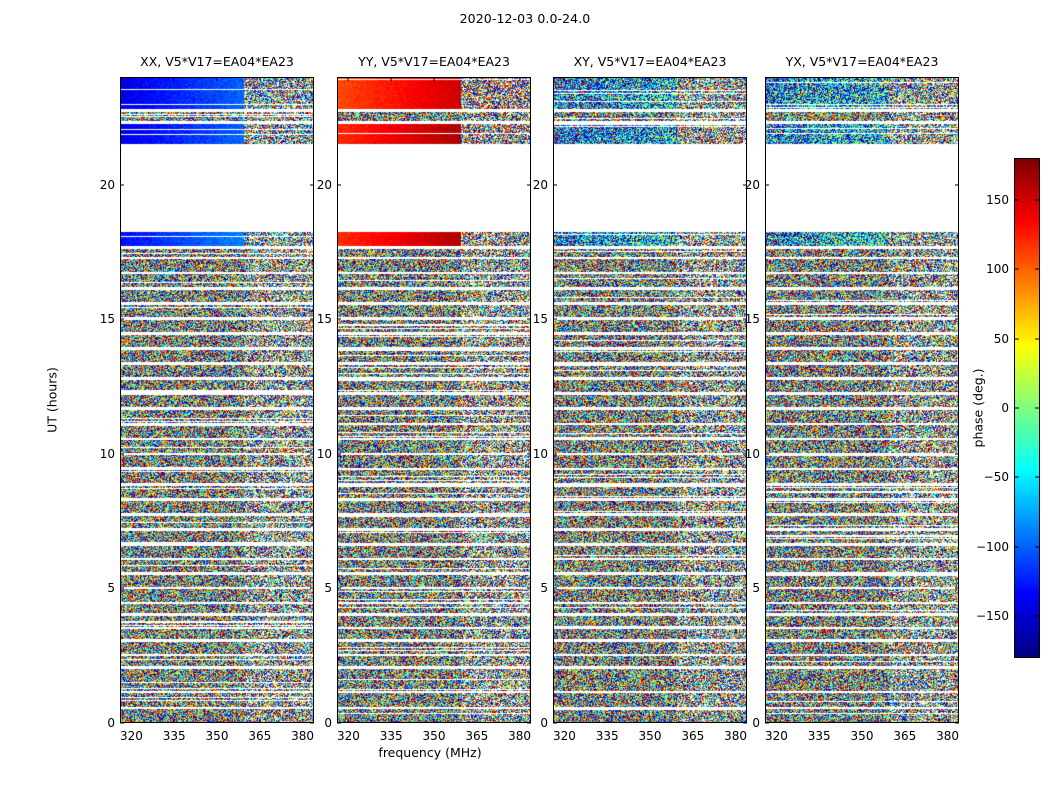 The height and width of the screenshot is (800, 1050). What do you see at coordinates (217, 61) in the screenshot?
I see `panel-title-xx: XX, V5*V17=EA04*EA23` at bounding box center [217, 61].